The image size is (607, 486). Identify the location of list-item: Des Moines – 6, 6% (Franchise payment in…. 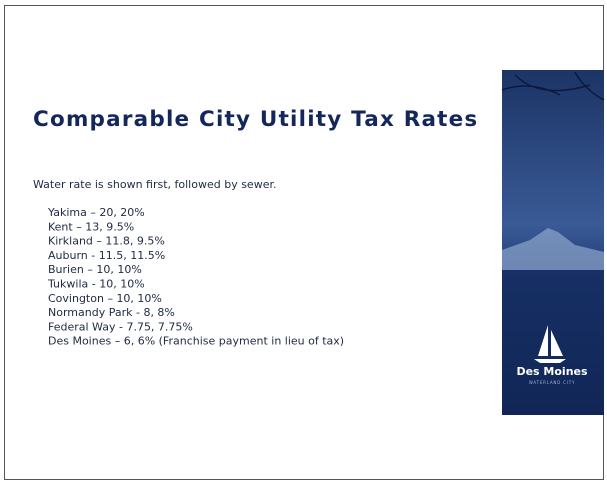
(196, 341).